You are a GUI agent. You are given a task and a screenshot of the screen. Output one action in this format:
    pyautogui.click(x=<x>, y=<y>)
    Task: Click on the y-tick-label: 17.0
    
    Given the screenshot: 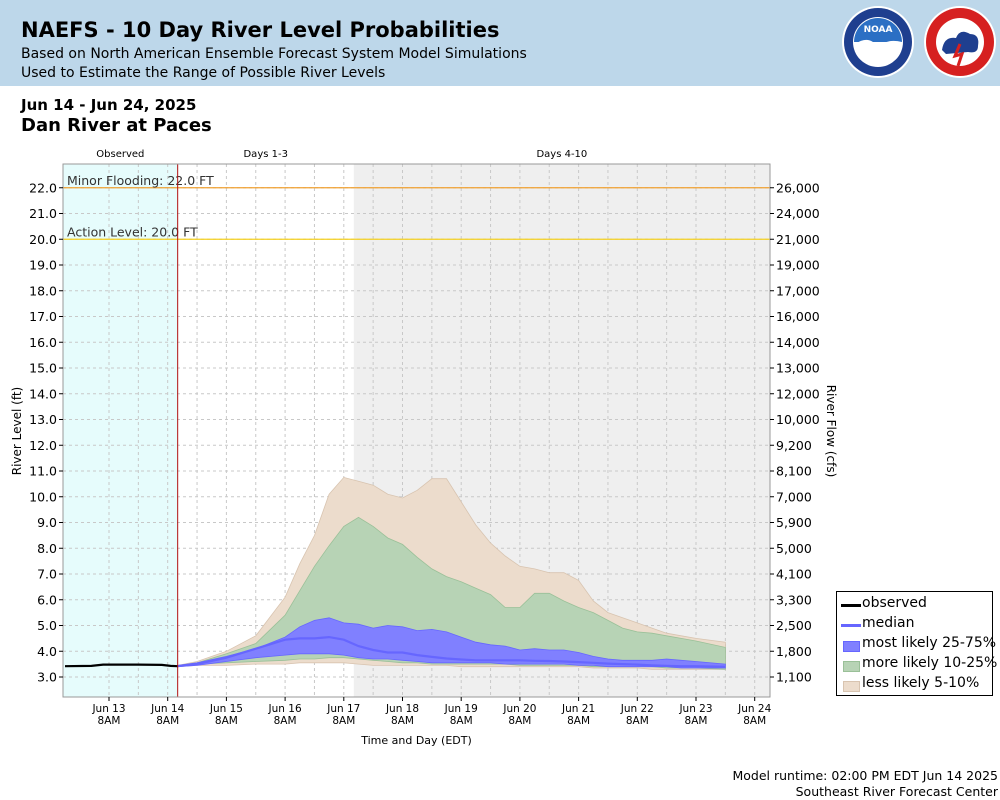 What is the action you would take?
    pyautogui.click(x=43, y=316)
    